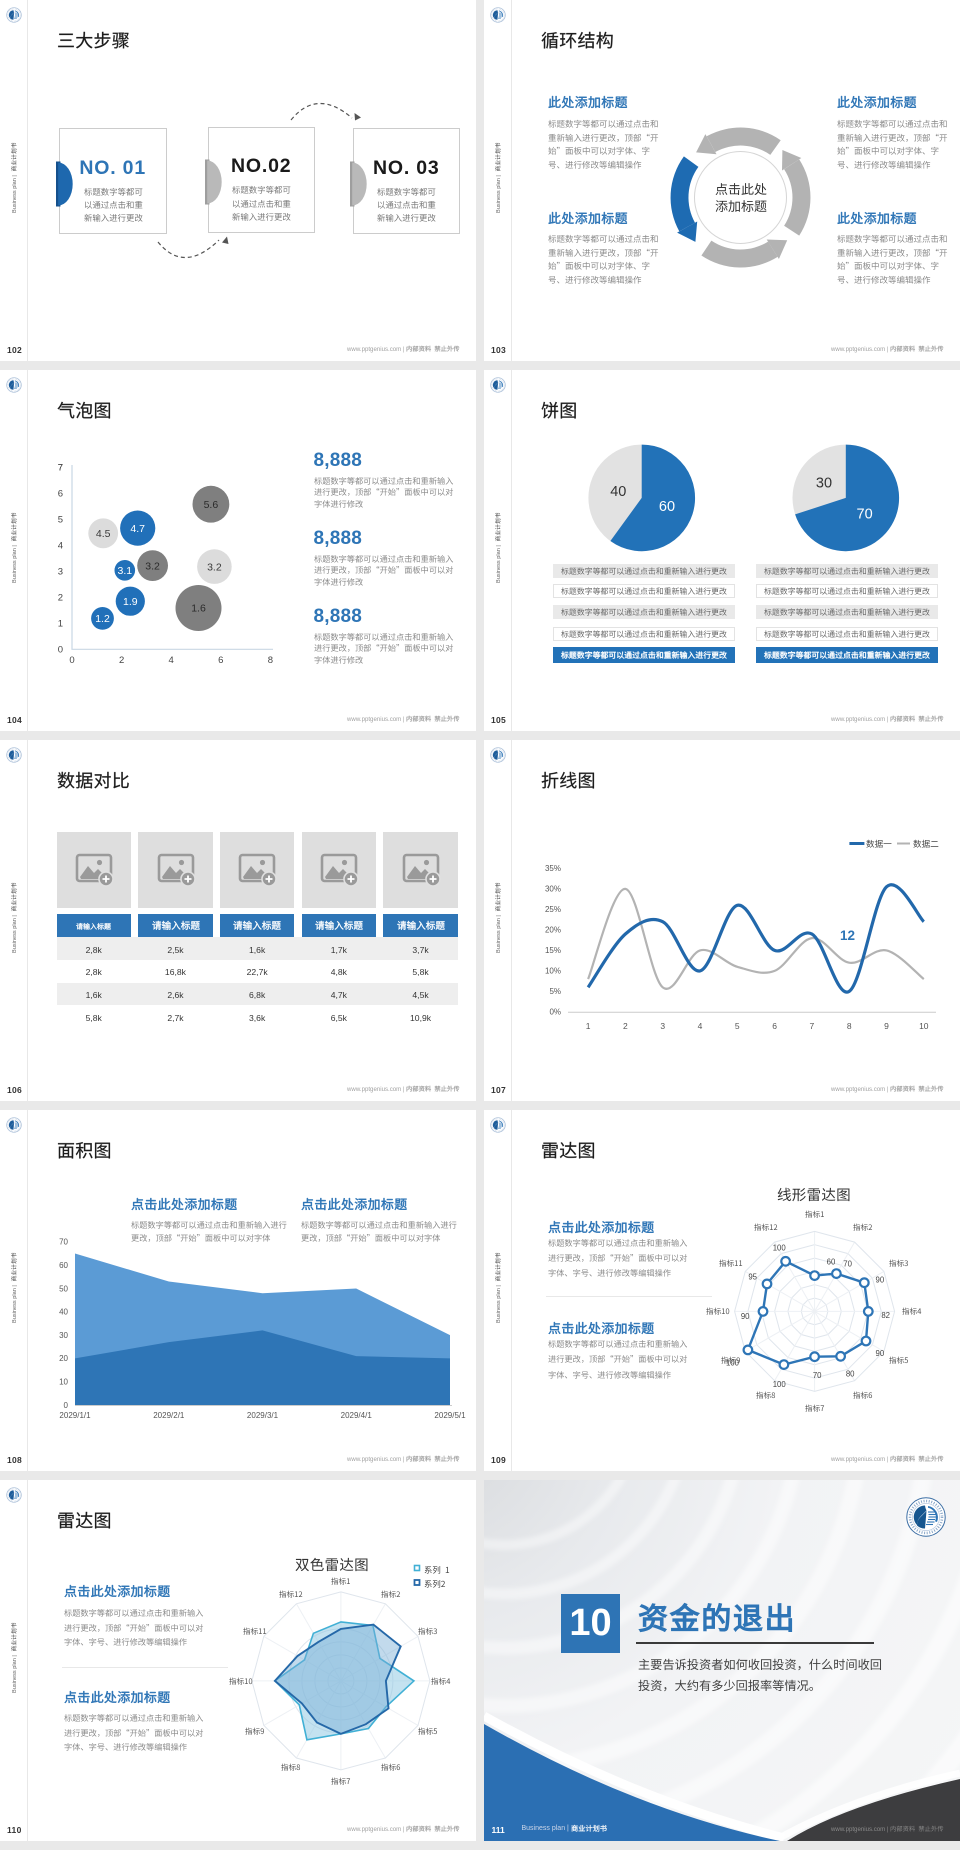 The width and height of the screenshot is (960, 1850). I want to click on svg-text: 25%, so click(553, 909).